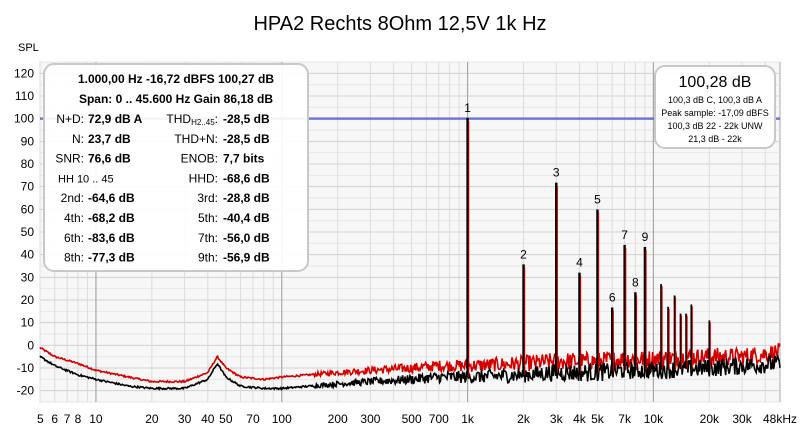 The width and height of the screenshot is (800, 431). I want to click on x-tick-label: 700, so click(439, 419).